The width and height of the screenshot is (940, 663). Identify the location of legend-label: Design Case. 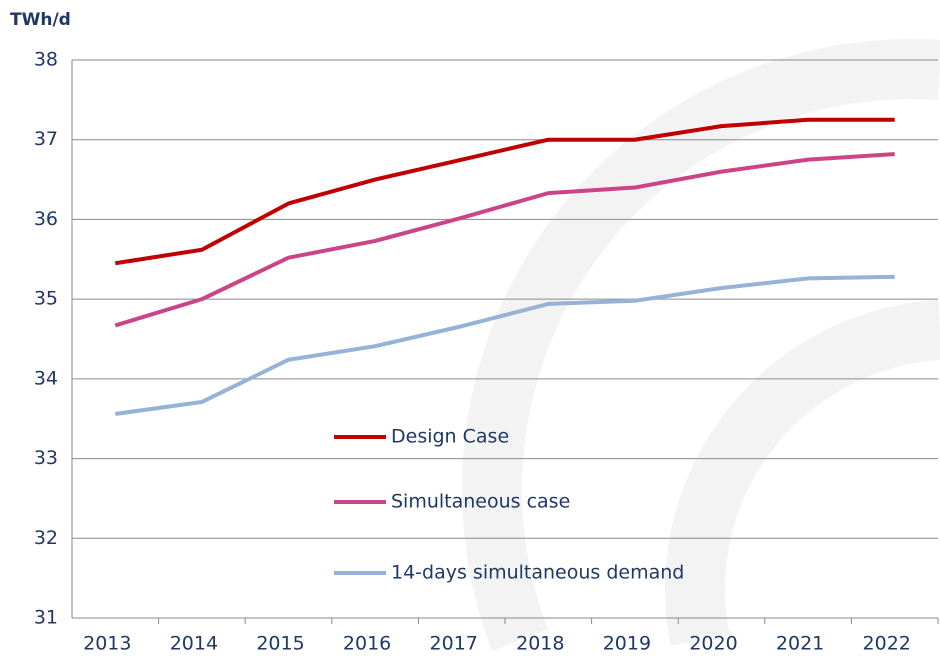
(450, 437).